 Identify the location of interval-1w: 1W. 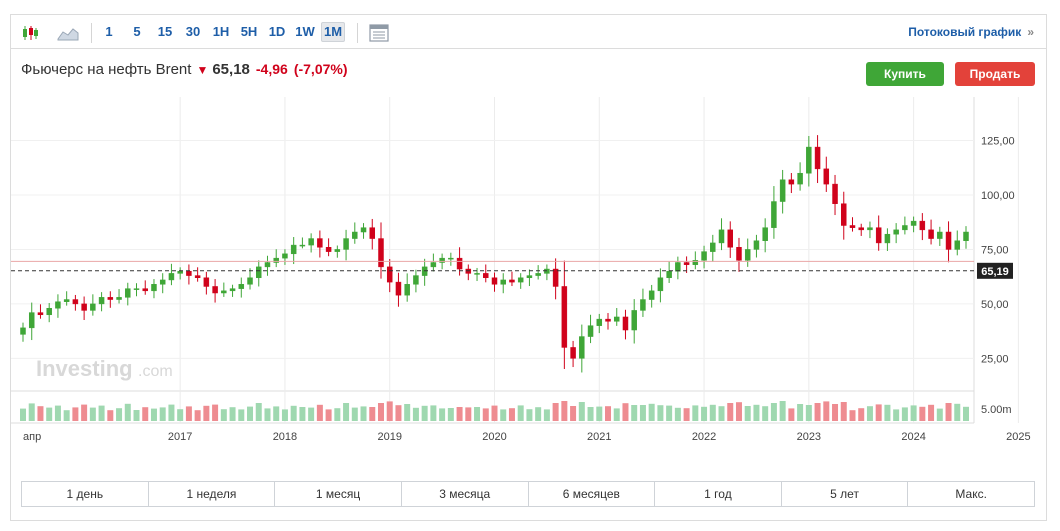
(305, 31).